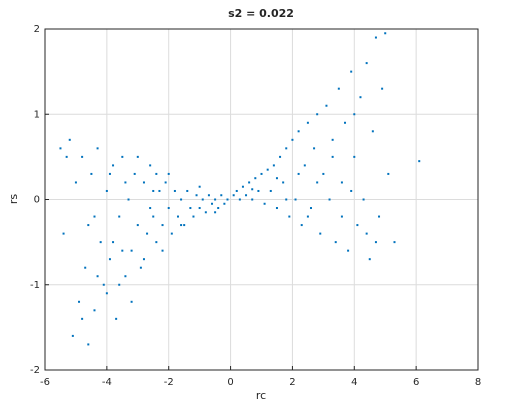  I want to click on chart-title: s2 = 0.022, so click(261, 13).